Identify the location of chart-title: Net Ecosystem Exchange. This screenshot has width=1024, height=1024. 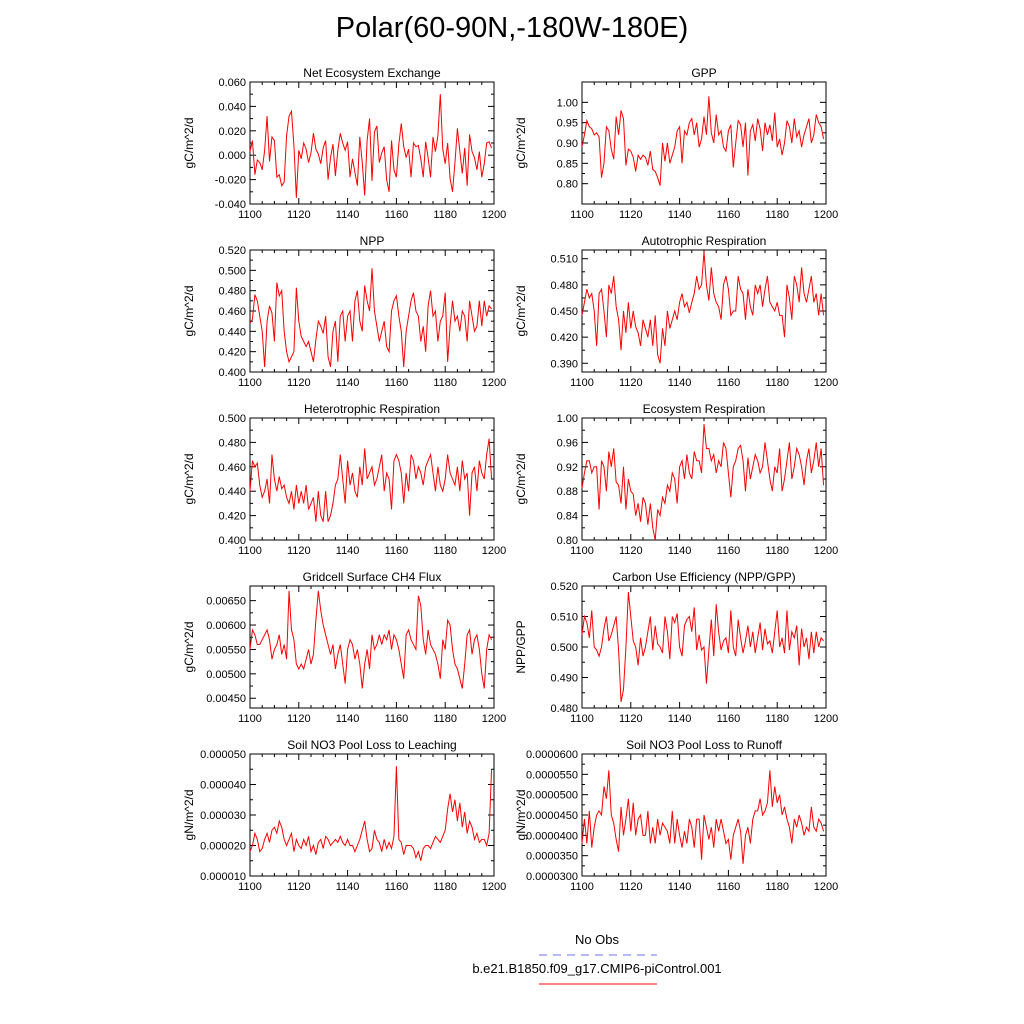
(372, 73).